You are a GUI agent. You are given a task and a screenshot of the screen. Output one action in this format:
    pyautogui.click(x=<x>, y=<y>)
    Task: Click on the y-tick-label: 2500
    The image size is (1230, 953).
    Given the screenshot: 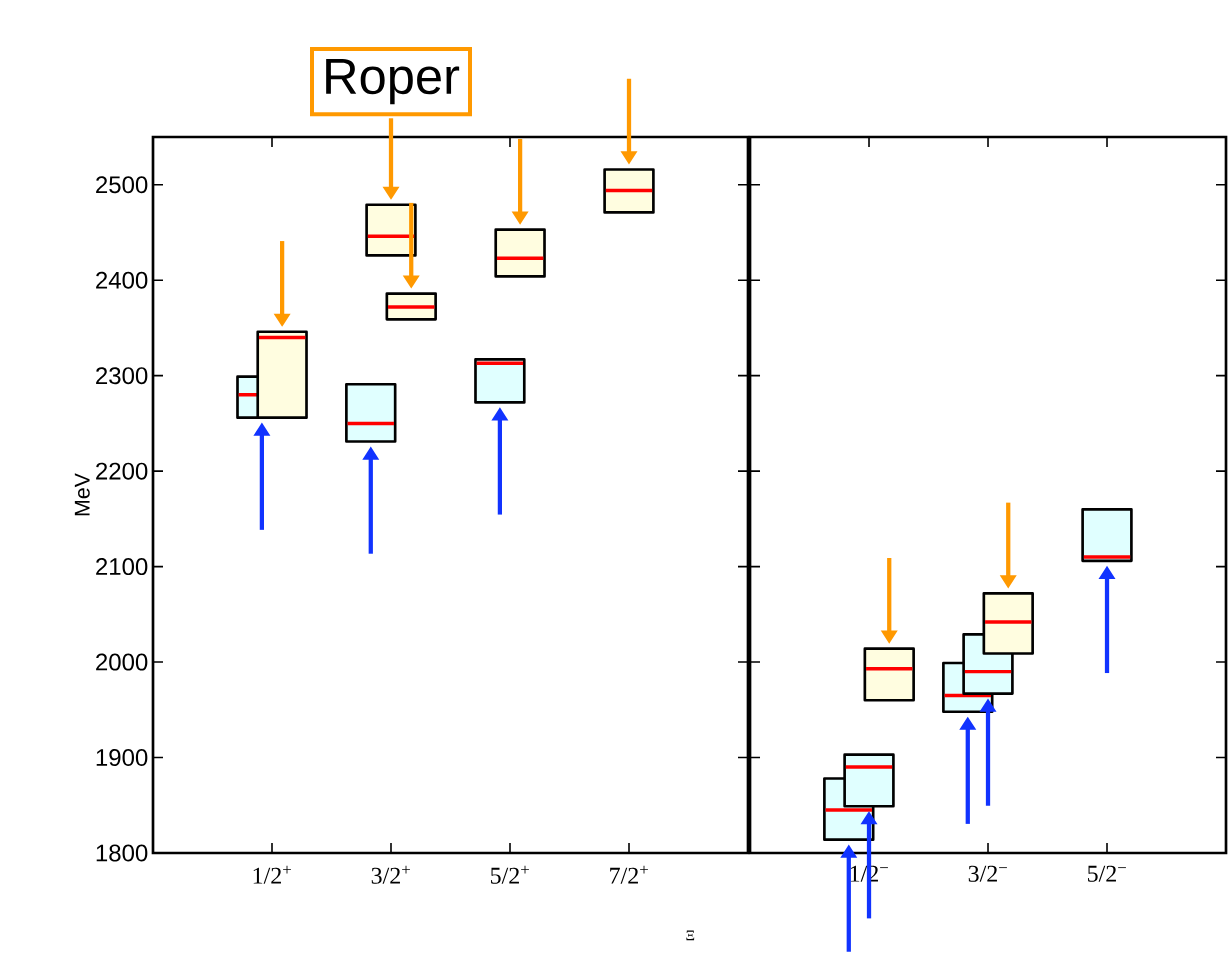 What is the action you would take?
    pyautogui.click(x=122, y=185)
    